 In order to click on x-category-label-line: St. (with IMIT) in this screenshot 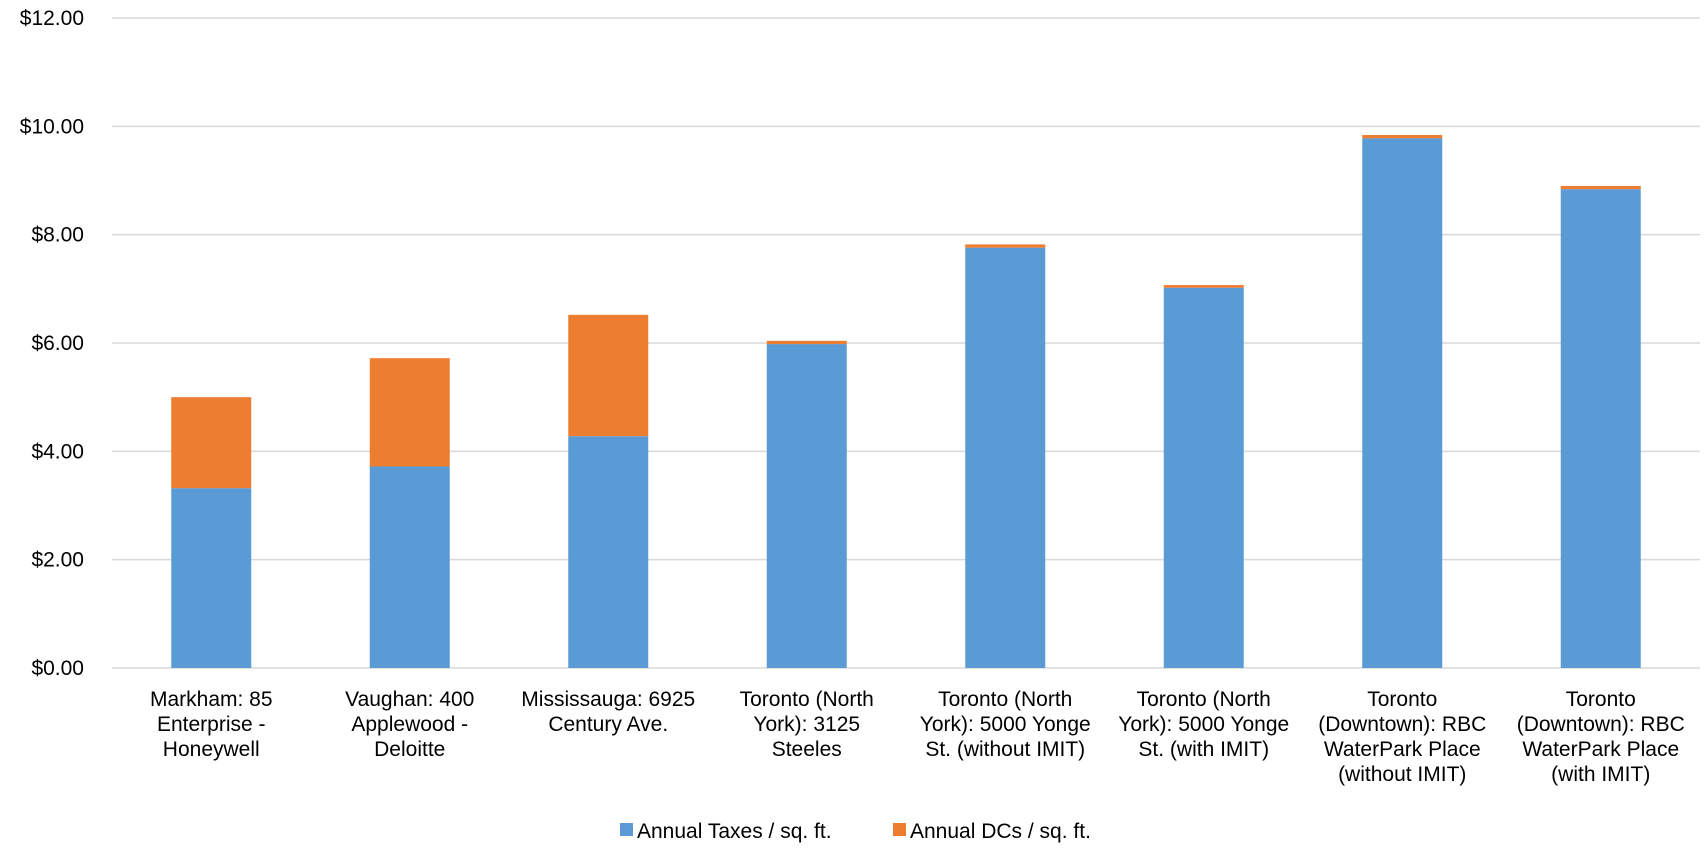, I will do `click(1203, 749)`.